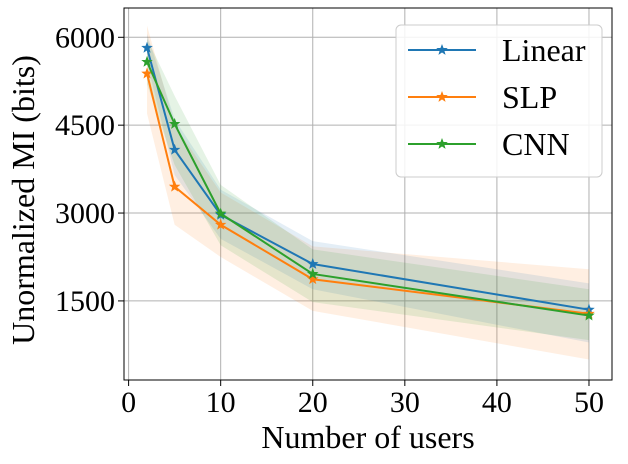 The width and height of the screenshot is (628, 464). Describe the element at coordinates (442, 143) in the screenshot. I see `legend-marker-cnn` at that location.